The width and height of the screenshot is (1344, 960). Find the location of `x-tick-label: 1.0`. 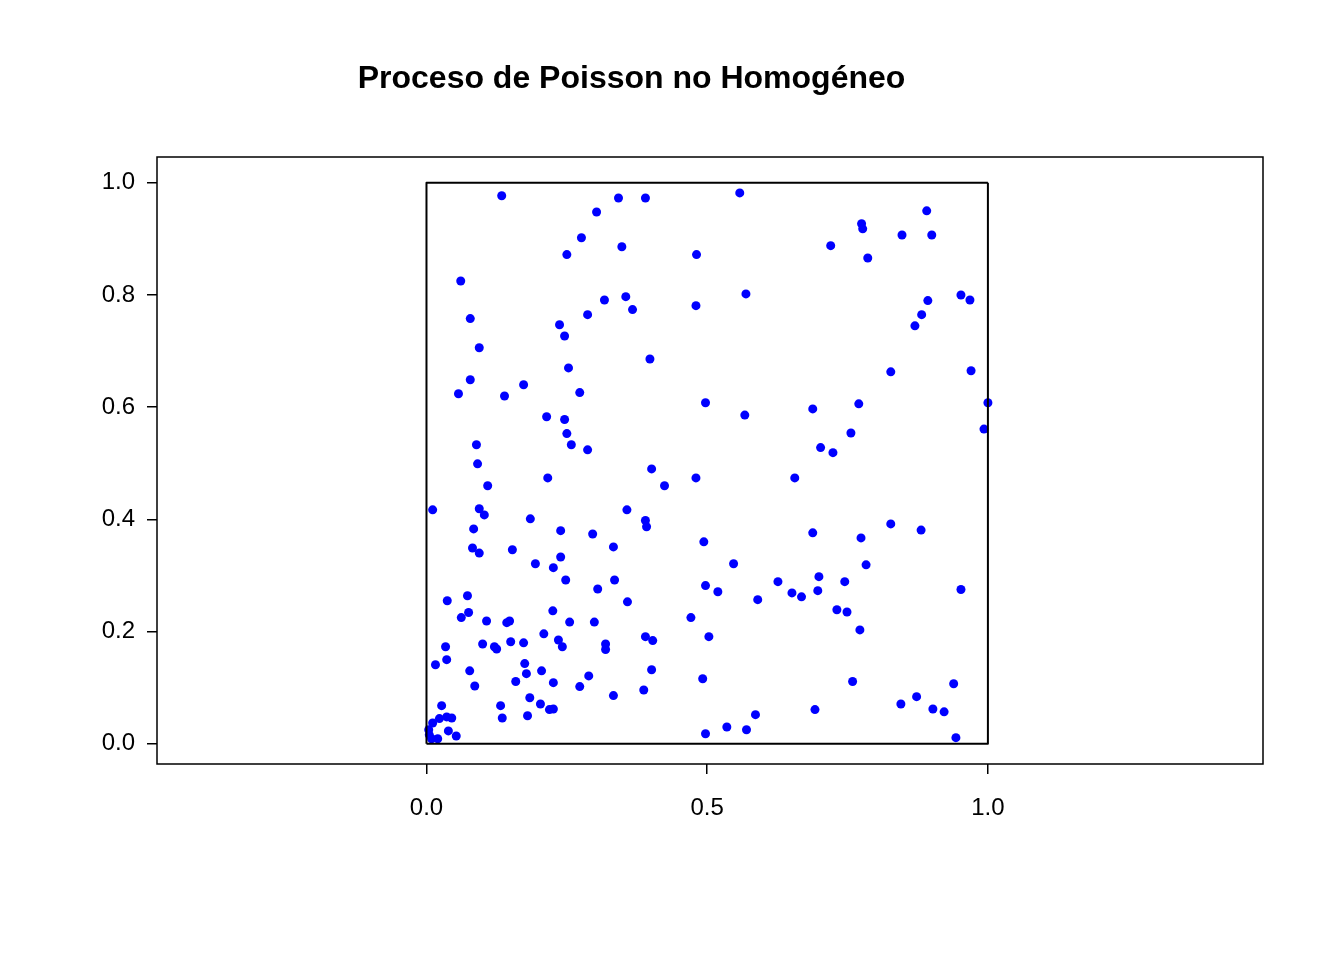

x-tick-label: 1.0 is located at coordinates (988, 807).